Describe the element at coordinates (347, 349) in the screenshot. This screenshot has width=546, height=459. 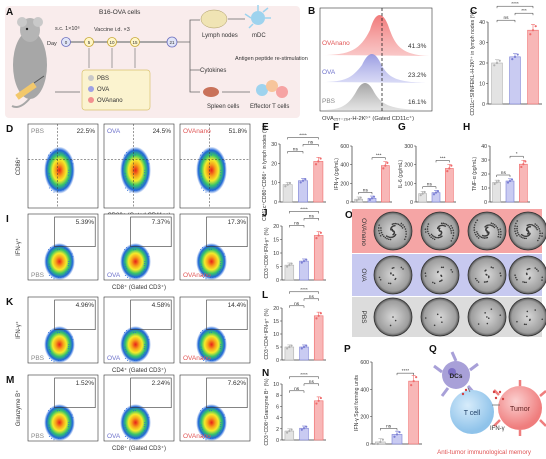
I see `panel-letter: P` at that location.